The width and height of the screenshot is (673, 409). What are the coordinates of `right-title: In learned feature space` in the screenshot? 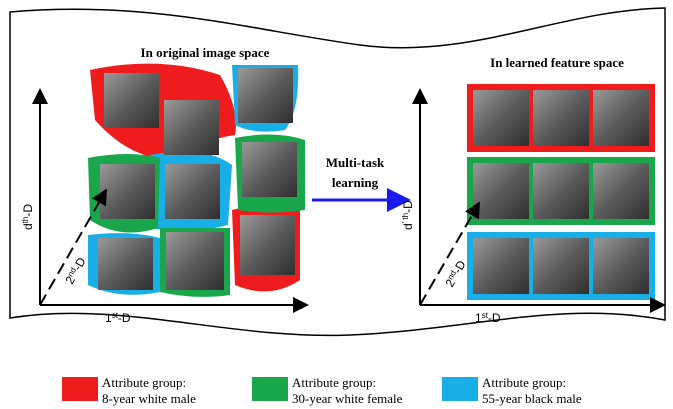 It's located at (557, 62).